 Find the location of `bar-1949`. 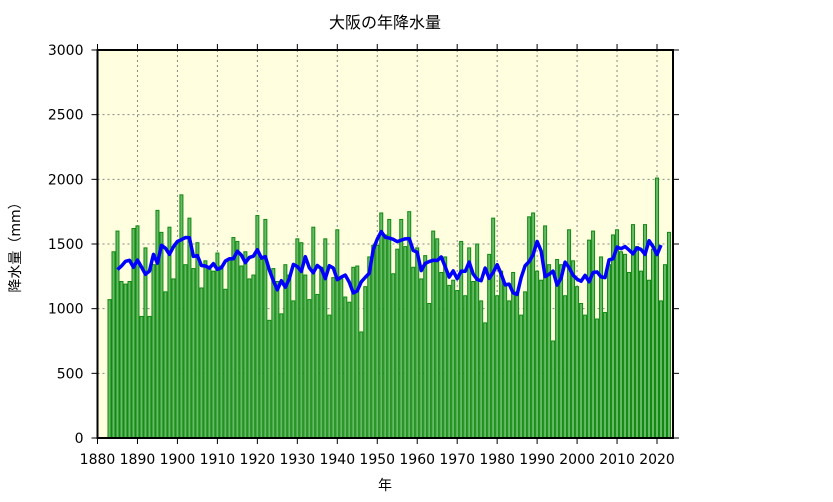

bar-1949 is located at coordinates (373, 341).